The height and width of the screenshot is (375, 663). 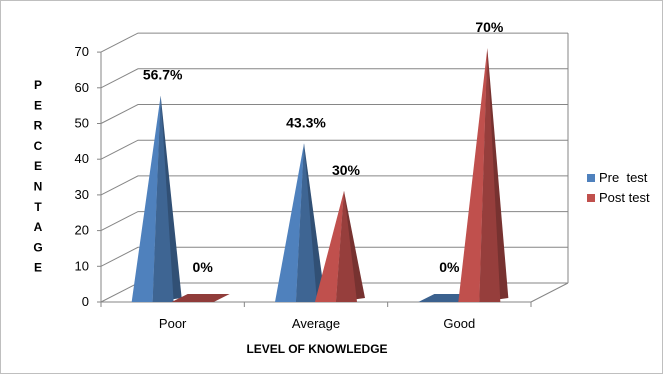 I want to click on x-axis-title: LEVEL OF KNOWLEDGE, so click(x=316, y=349).